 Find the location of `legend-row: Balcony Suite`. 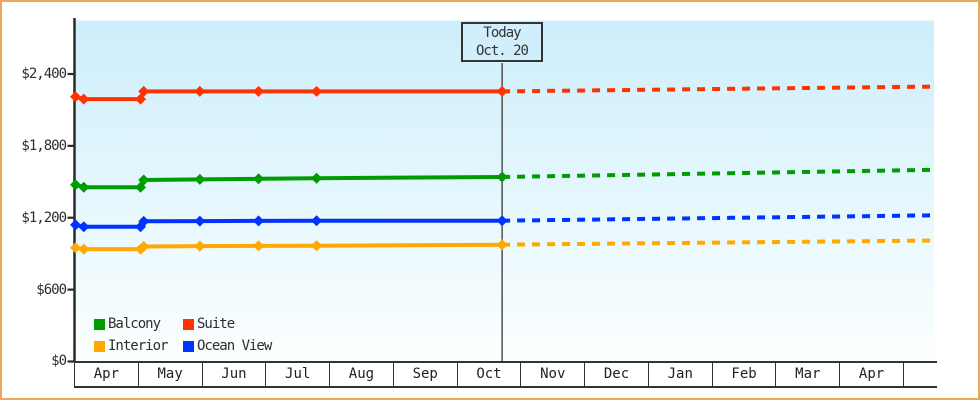

legend-row: Balcony Suite is located at coordinates (182, 324).